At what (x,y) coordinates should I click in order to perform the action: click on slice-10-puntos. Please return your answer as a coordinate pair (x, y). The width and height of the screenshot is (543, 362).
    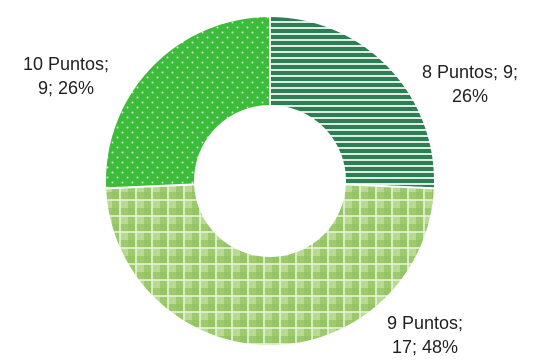
    Looking at the image, I should click on (187, 102).